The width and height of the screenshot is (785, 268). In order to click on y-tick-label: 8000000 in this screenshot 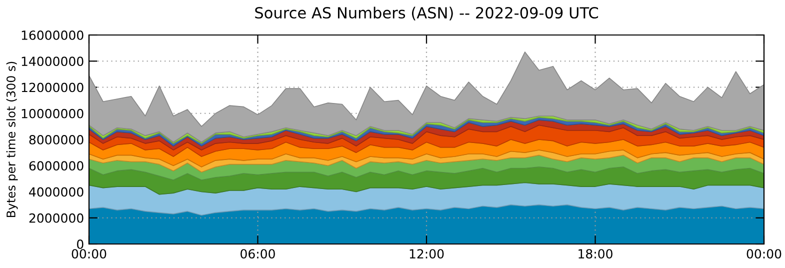, I will do `click(56, 139)`.